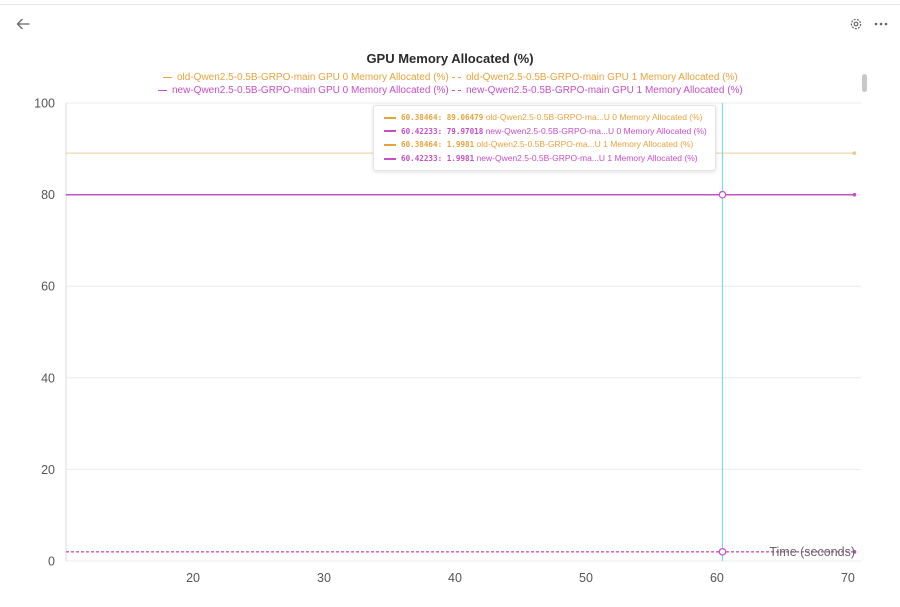  What do you see at coordinates (48, 195) in the screenshot?
I see `y-tick-label: 80` at bounding box center [48, 195].